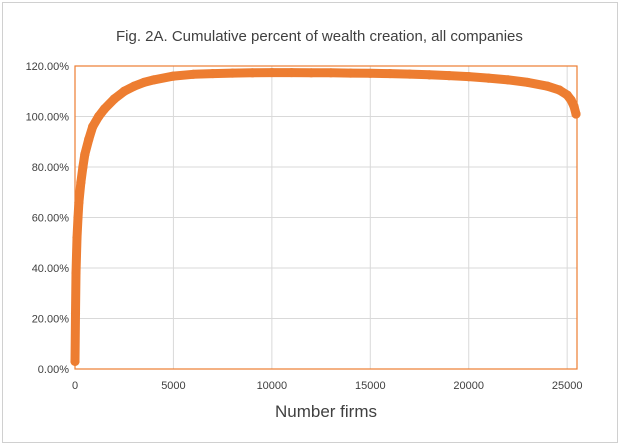  I want to click on y-tick-label: 40.00%, so click(51, 269).